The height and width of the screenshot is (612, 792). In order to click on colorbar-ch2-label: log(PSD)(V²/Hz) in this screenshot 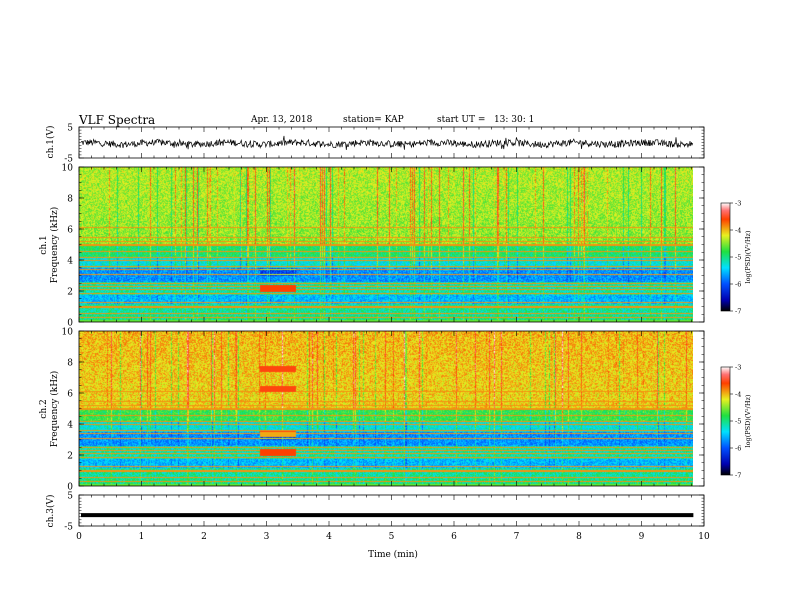, I will do `click(748, 420)`.